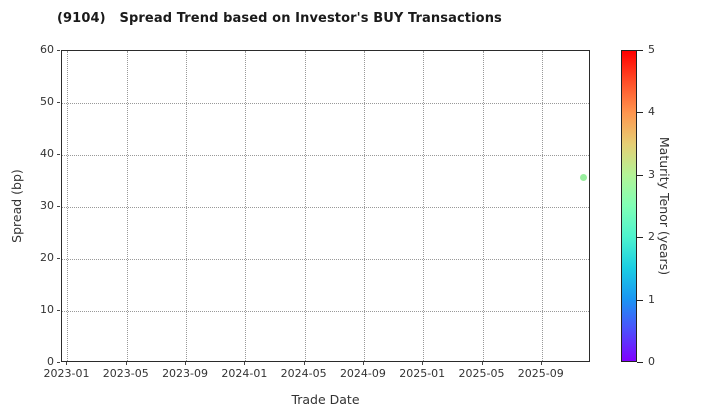 The image size is (720, 420). I want to click on colorbar, so click(629, 206).